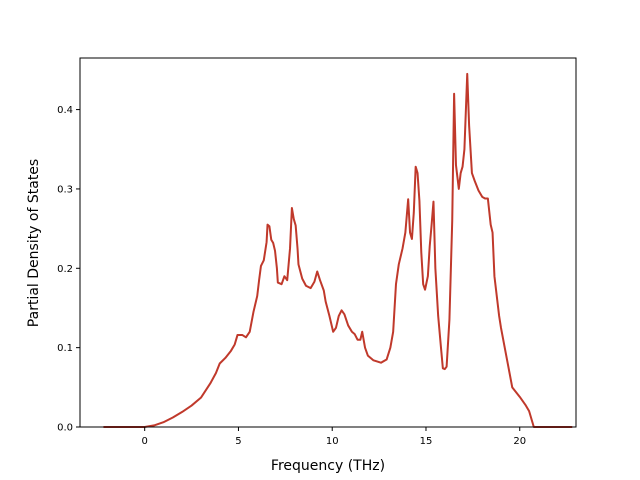 This screenshot has height=480, width=640. Describe the element at coordinates (65, 428) in the screenshot. I see `y-tick-label: 0.0` at that location.